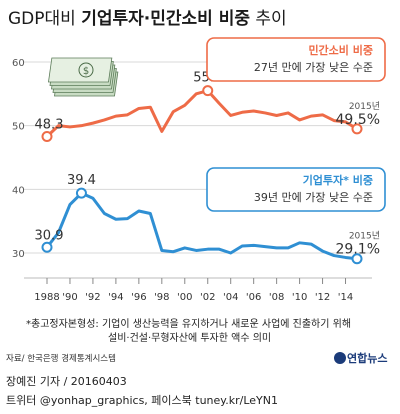  I want to click on title-part-2: 기업투자·민간소비 비중, so click(165, 19).